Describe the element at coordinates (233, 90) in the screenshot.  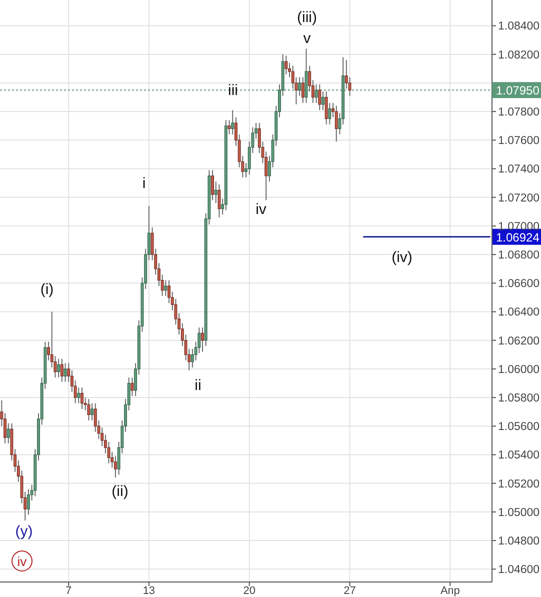
I see `annotation: iii` at that location.